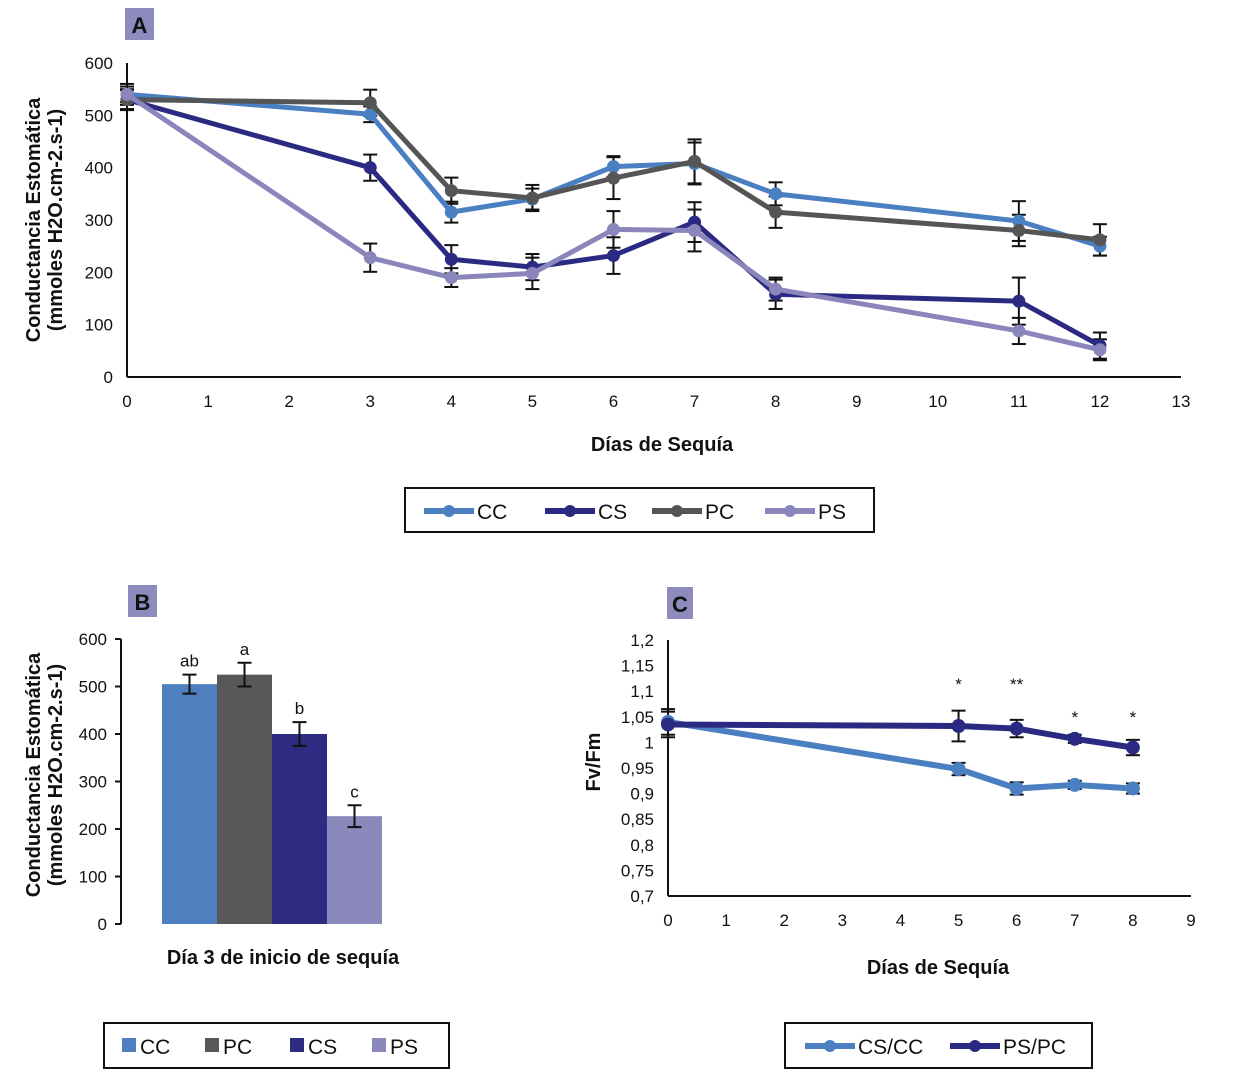 Image resolution: width=1240 pixels, height=1077 pixels. I want to click on panel-a-y-tick-label: 0, so click(108, 377).